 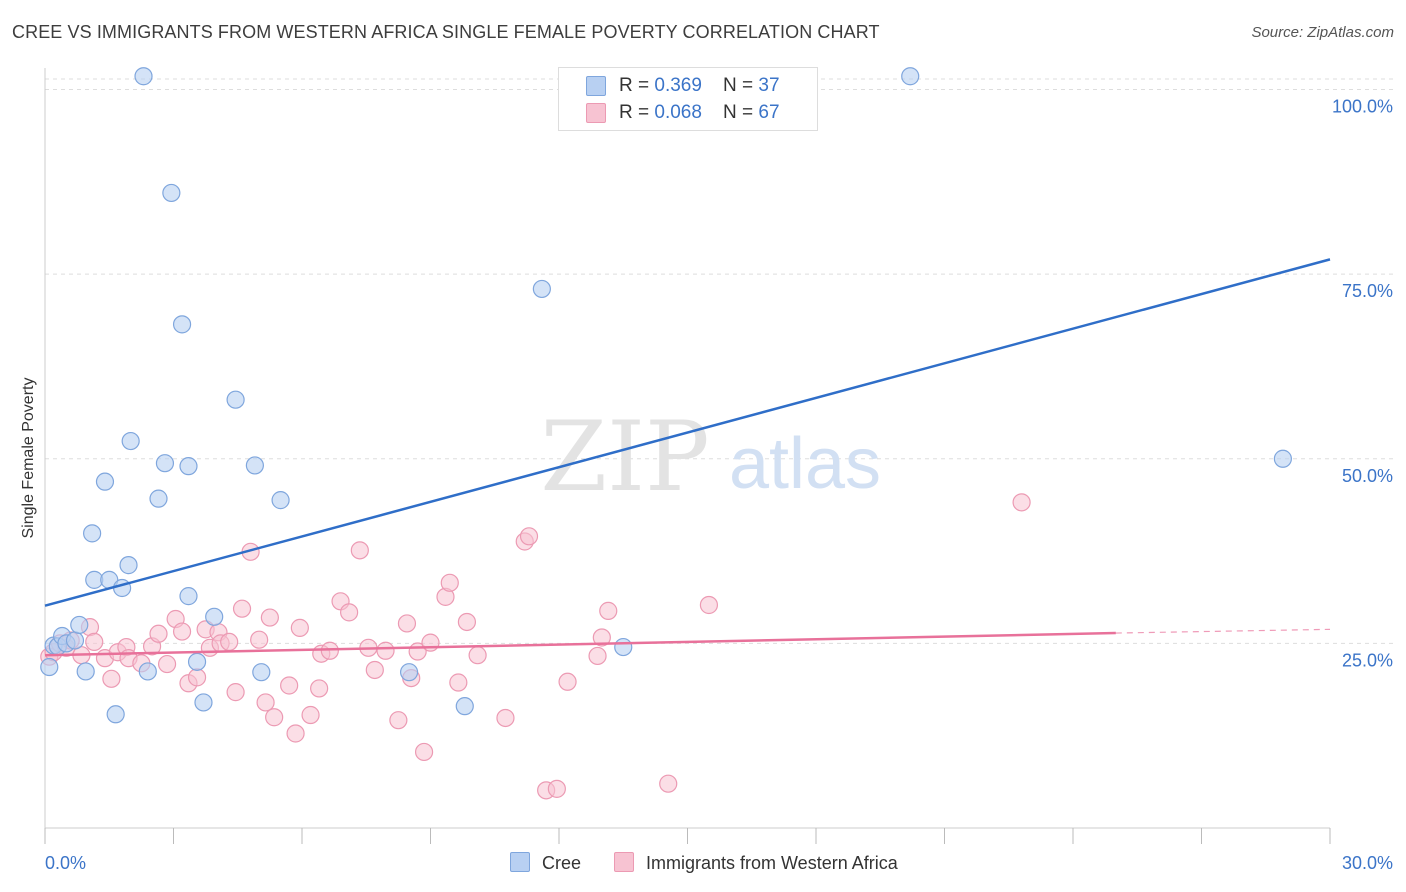 I want to click on y-tick-label: 50.0%, so click(x=1367, y=476).